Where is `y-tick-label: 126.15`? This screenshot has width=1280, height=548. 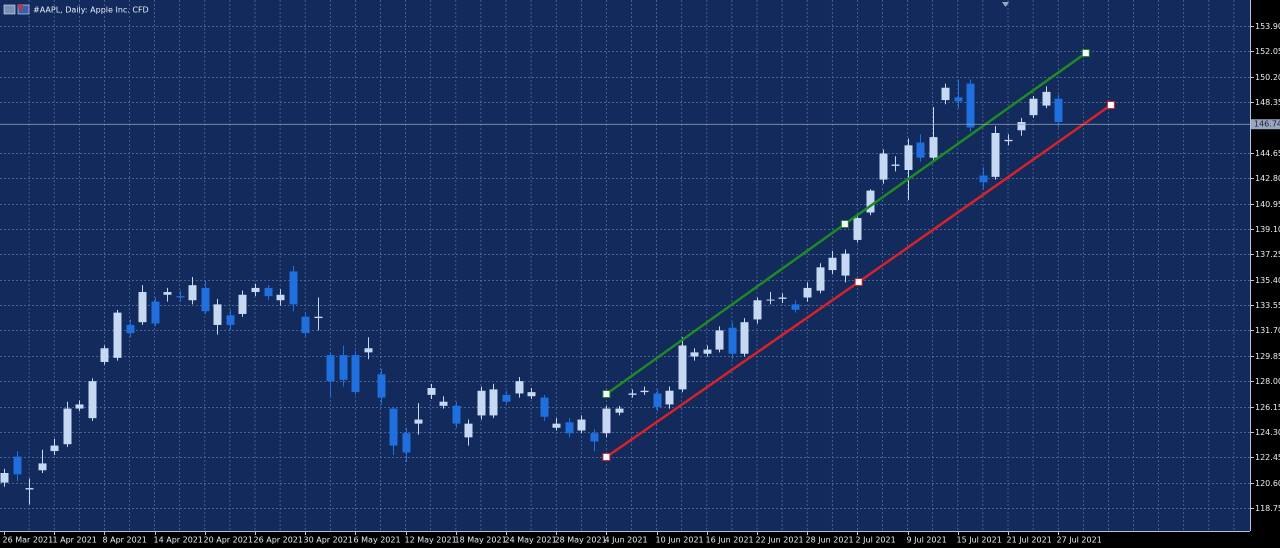 y-tick-label: 126.15 is located at coordinates (1267, 407).